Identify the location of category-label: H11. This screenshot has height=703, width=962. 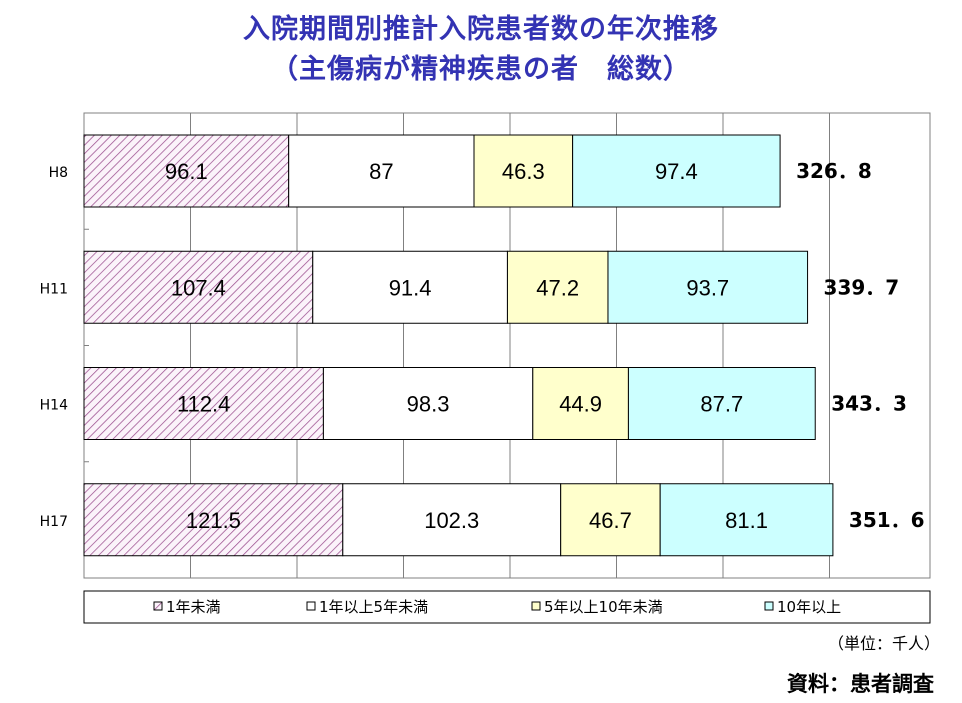
(54, 289).